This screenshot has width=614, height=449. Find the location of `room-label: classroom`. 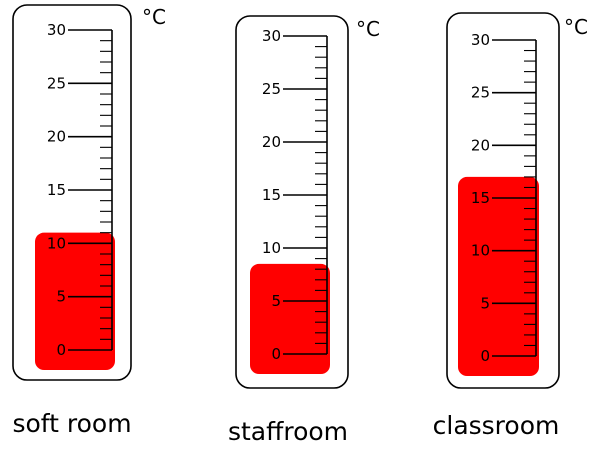

room-label: classroom is located at coordinates (496, 425).